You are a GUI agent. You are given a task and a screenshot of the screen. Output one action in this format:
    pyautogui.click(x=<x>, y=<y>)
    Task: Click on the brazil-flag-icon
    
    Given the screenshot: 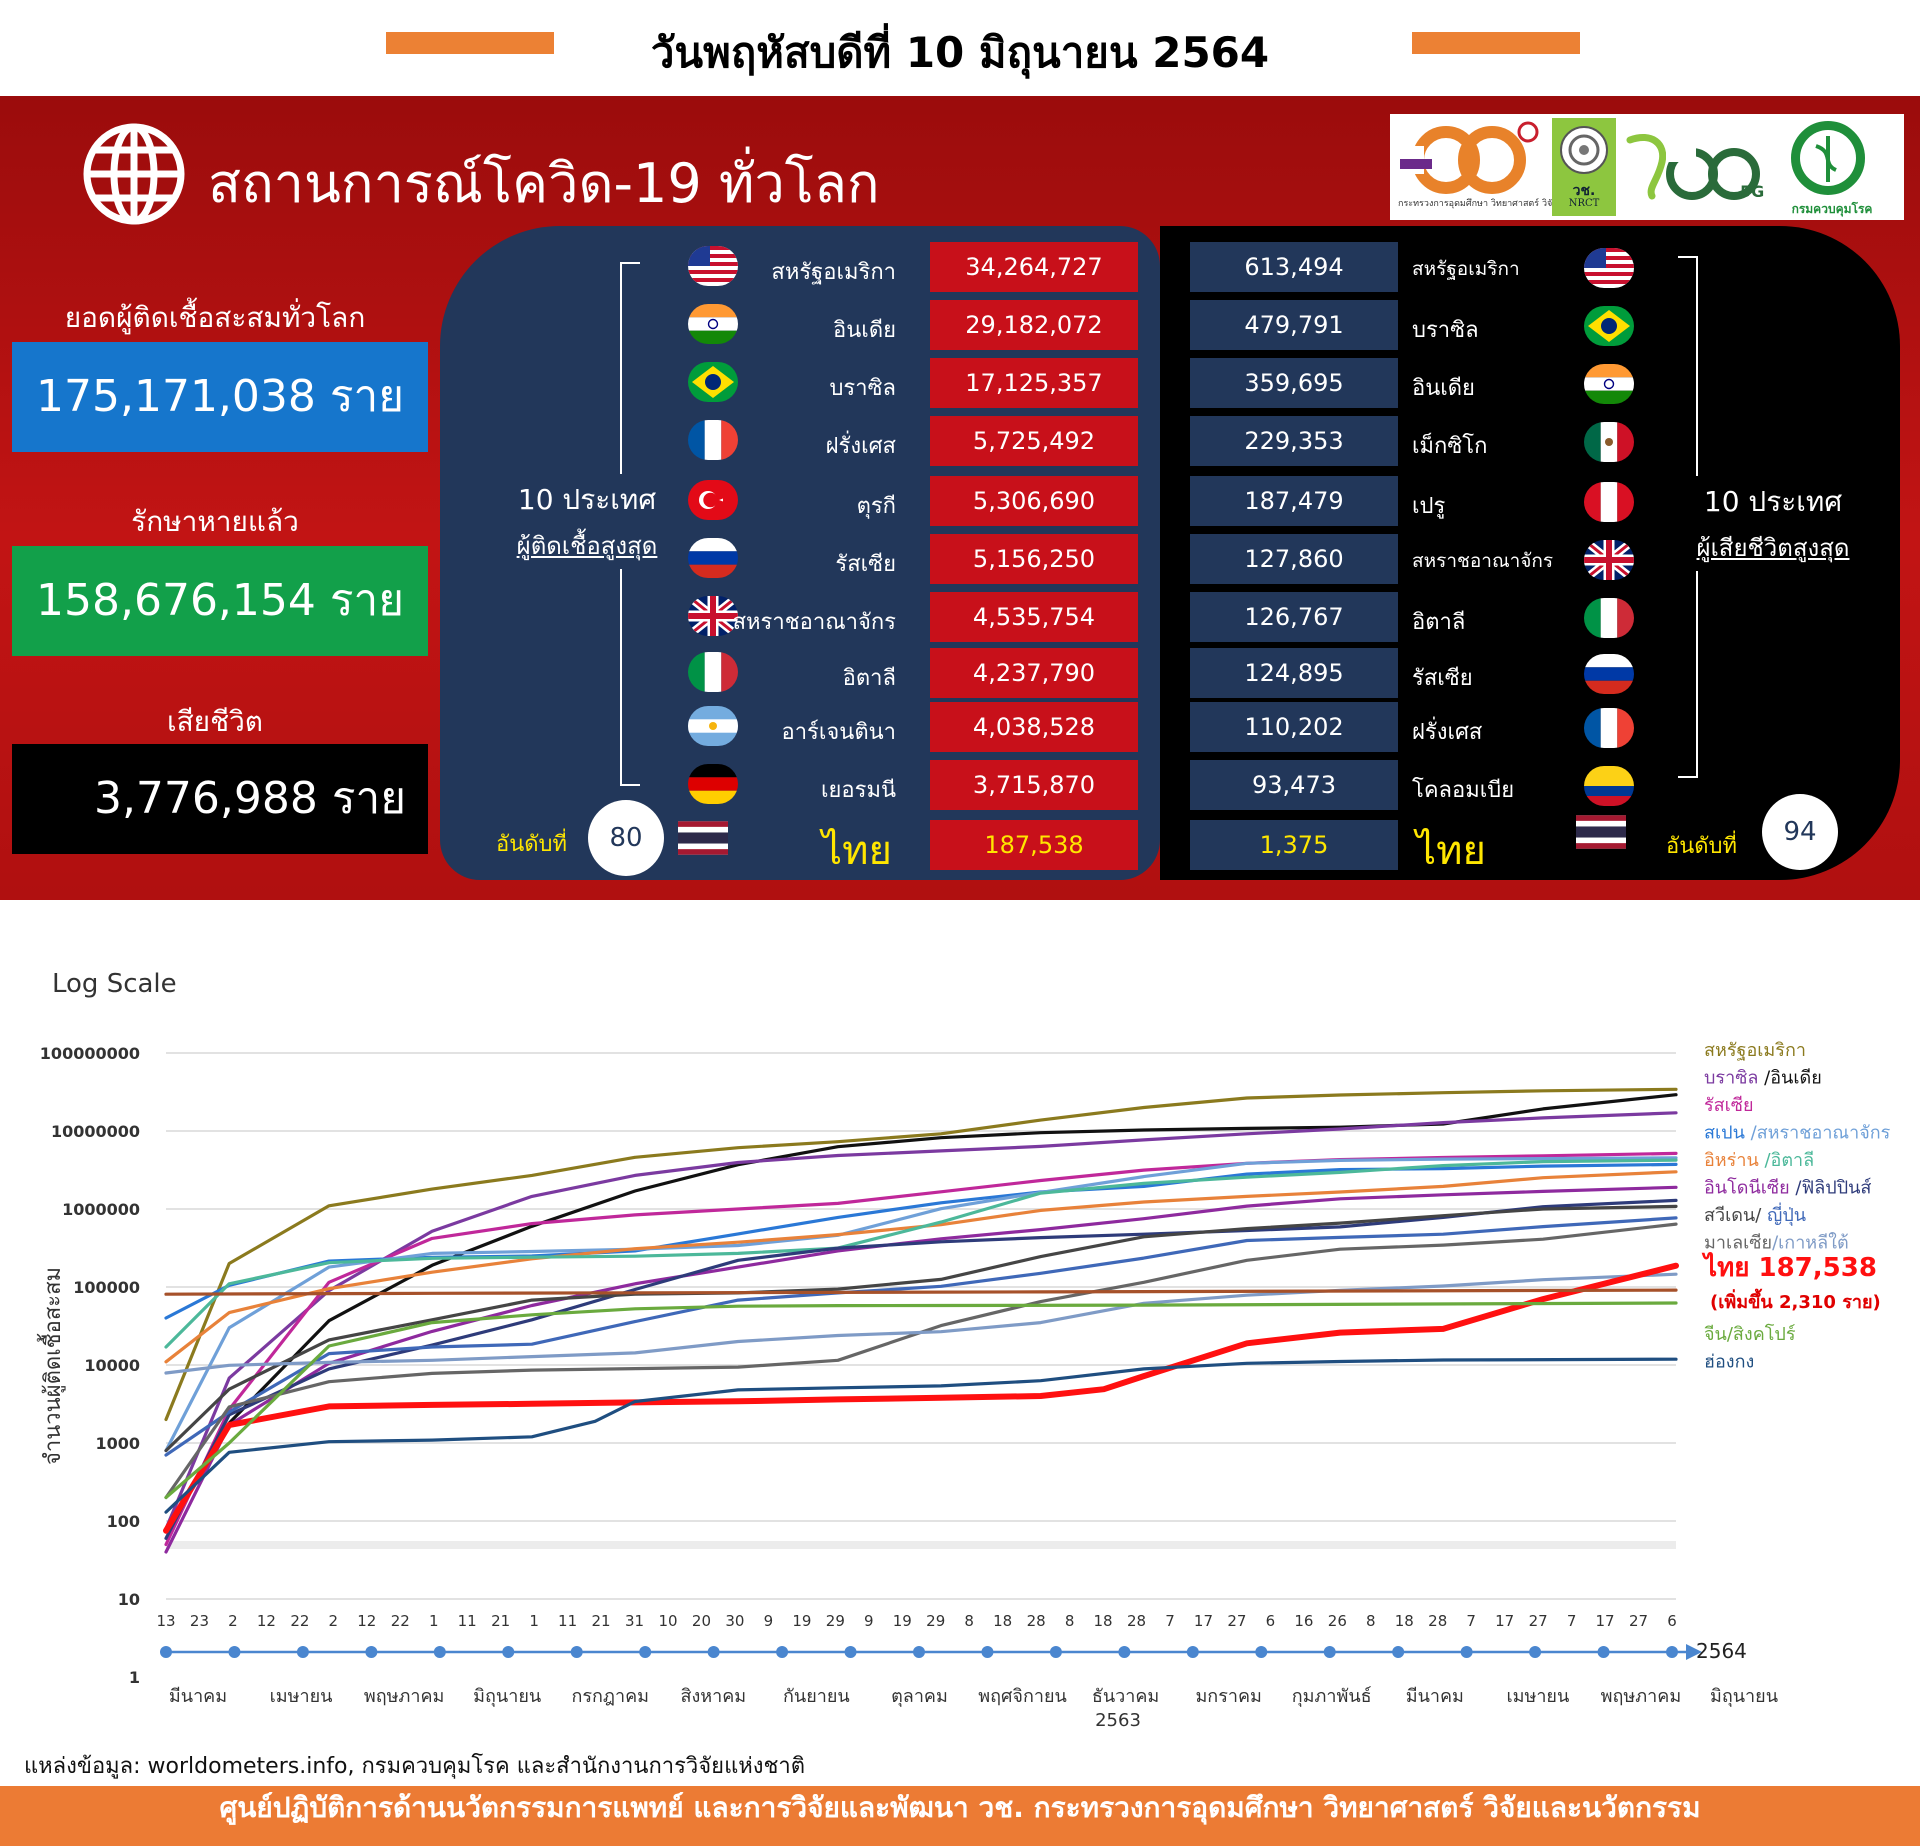 What is the action you would take?
    pyautogui.click(x=1609, y=326)
    